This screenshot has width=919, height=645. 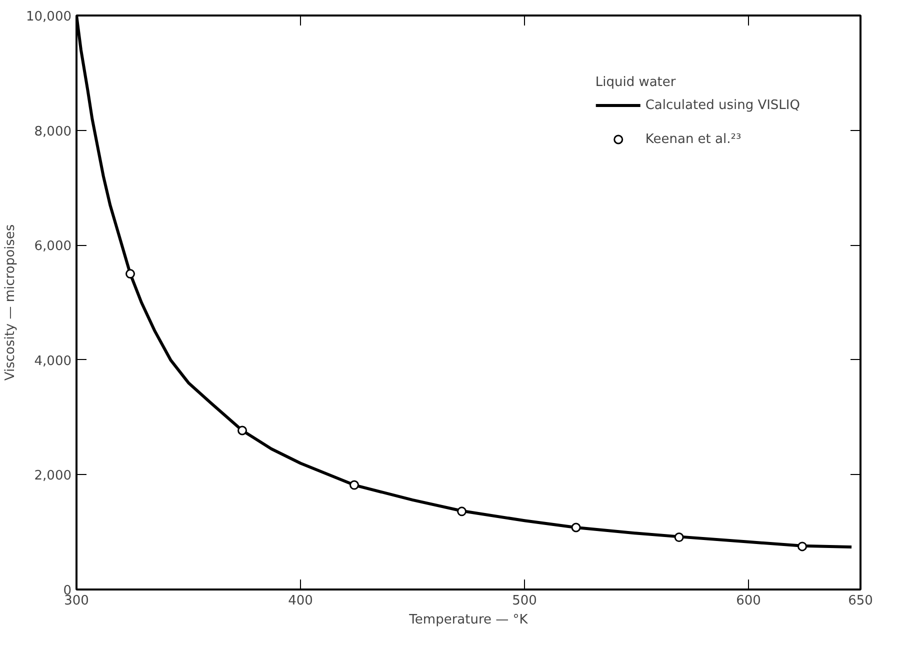 I want to click on y-tick-label: 10,000, so click(x=49, y=17).